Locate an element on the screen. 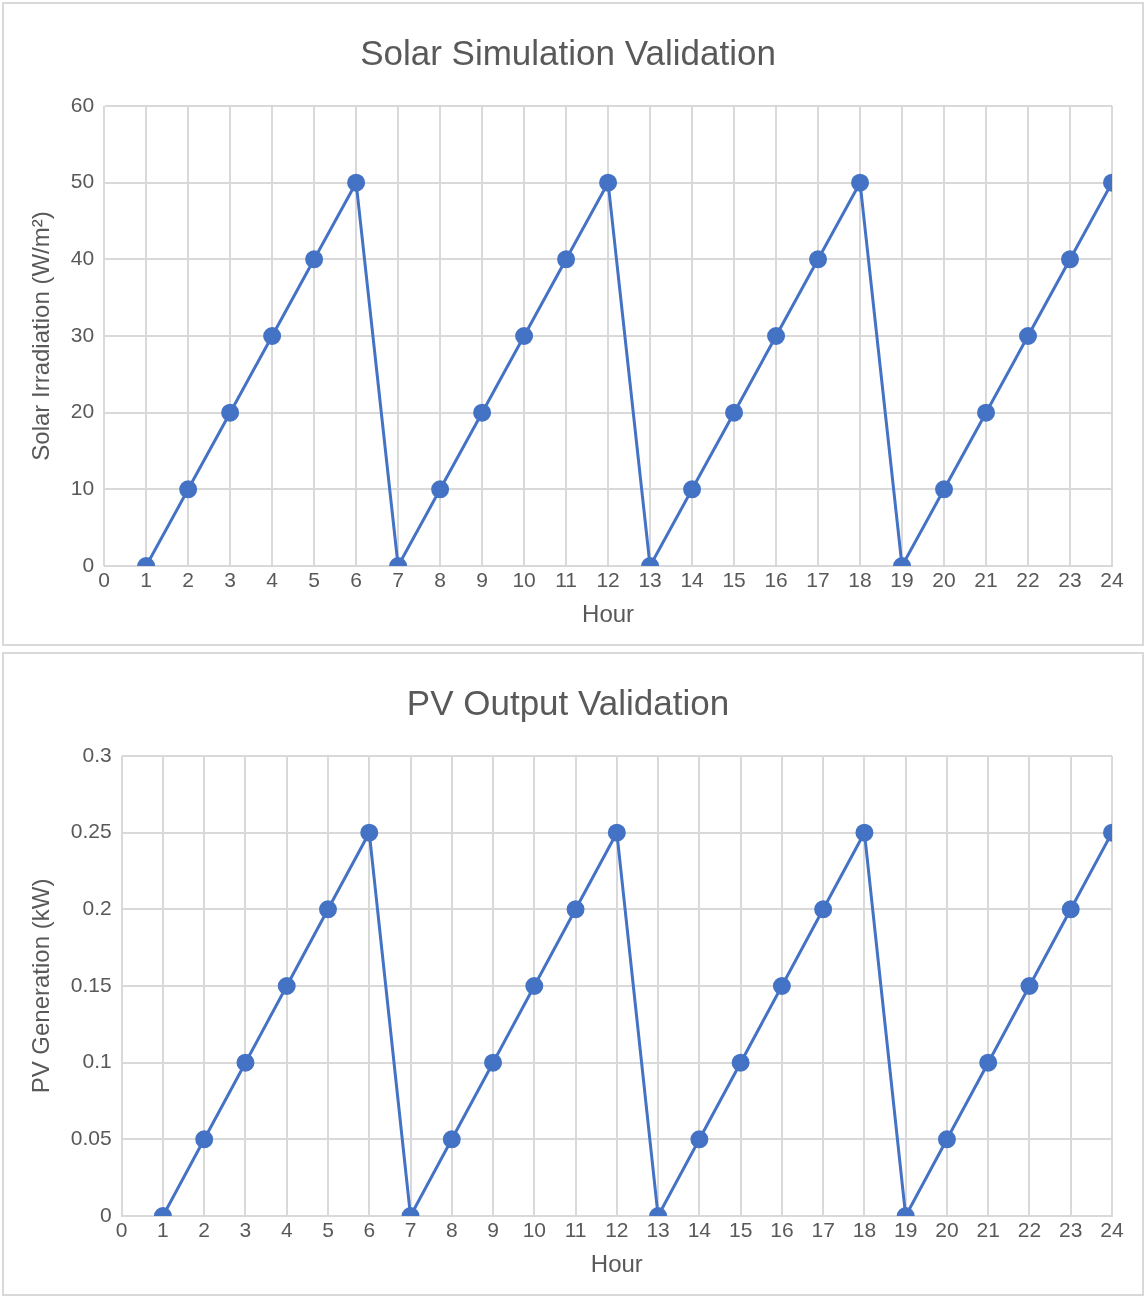 This screenshot has height=1302, width=1148. y-tick-label: 40 is located at coordinates (82, 258).